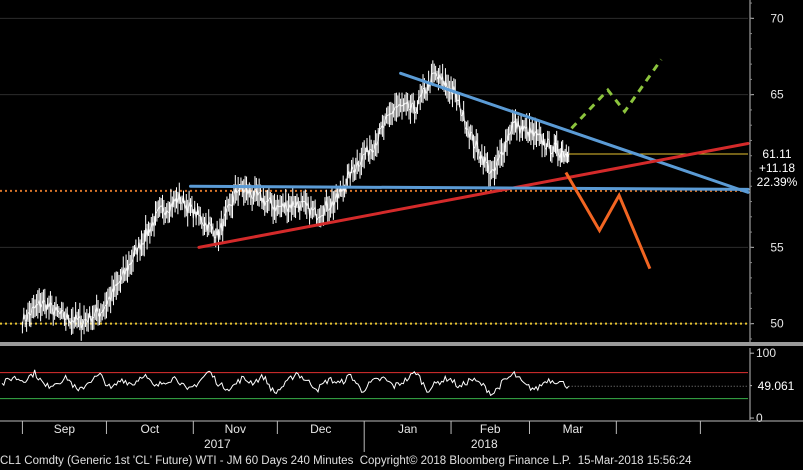  I want to click on x-axis: Sep Oct Nov Dec Jan Feb Mar 2017 2018, so click(401, 436).